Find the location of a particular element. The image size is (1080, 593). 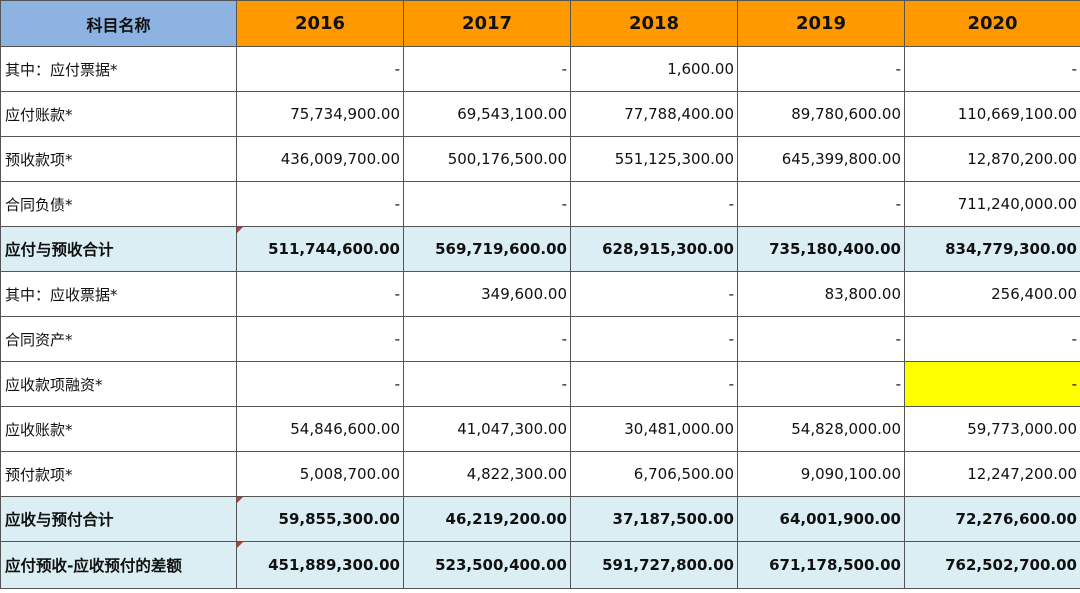

table-cell: 591,727,800.00 is located at coordinates (654, 565).